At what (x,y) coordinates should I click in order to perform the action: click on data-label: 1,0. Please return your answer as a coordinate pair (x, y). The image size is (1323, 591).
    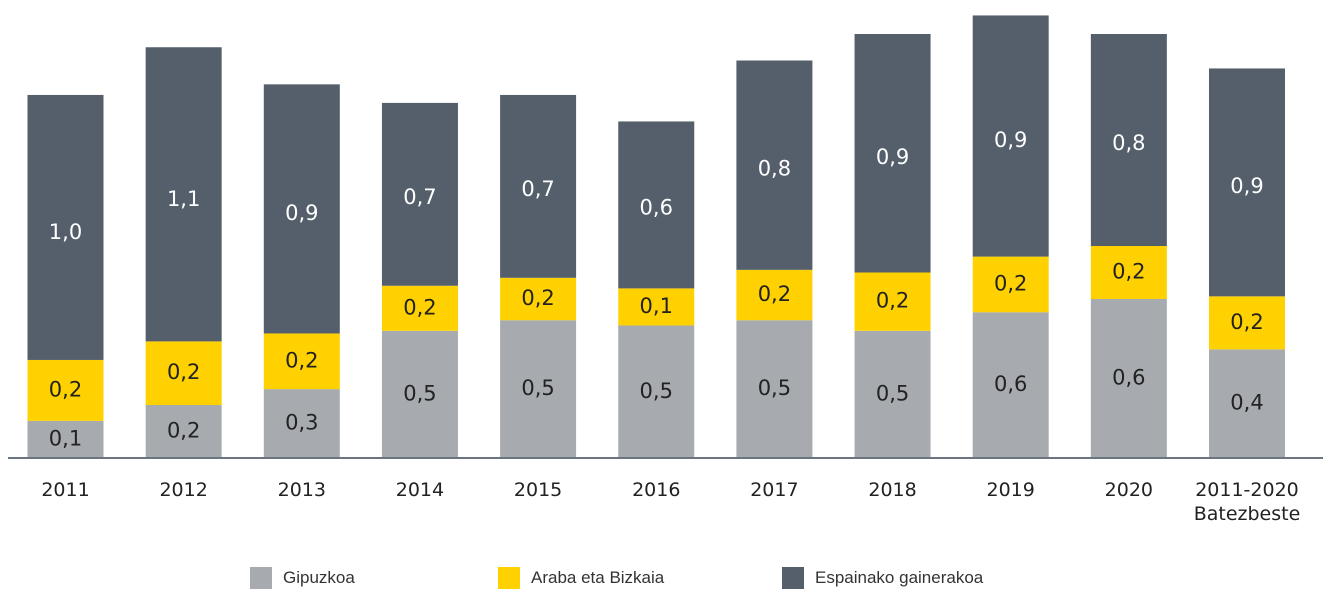
    Looking at the image, I should click on (65, 232).